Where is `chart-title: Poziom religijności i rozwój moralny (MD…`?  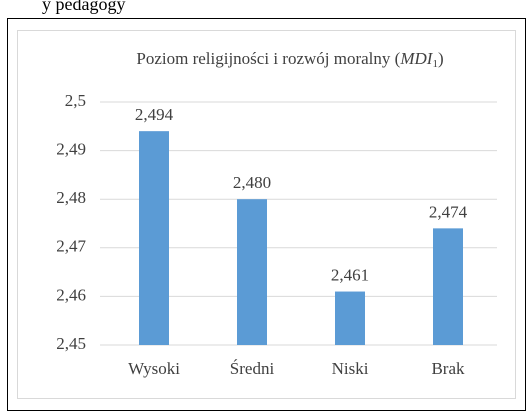 chart-title: Poziom religijności i rozwój moralny (MD… is located at coordinates (289, 59).